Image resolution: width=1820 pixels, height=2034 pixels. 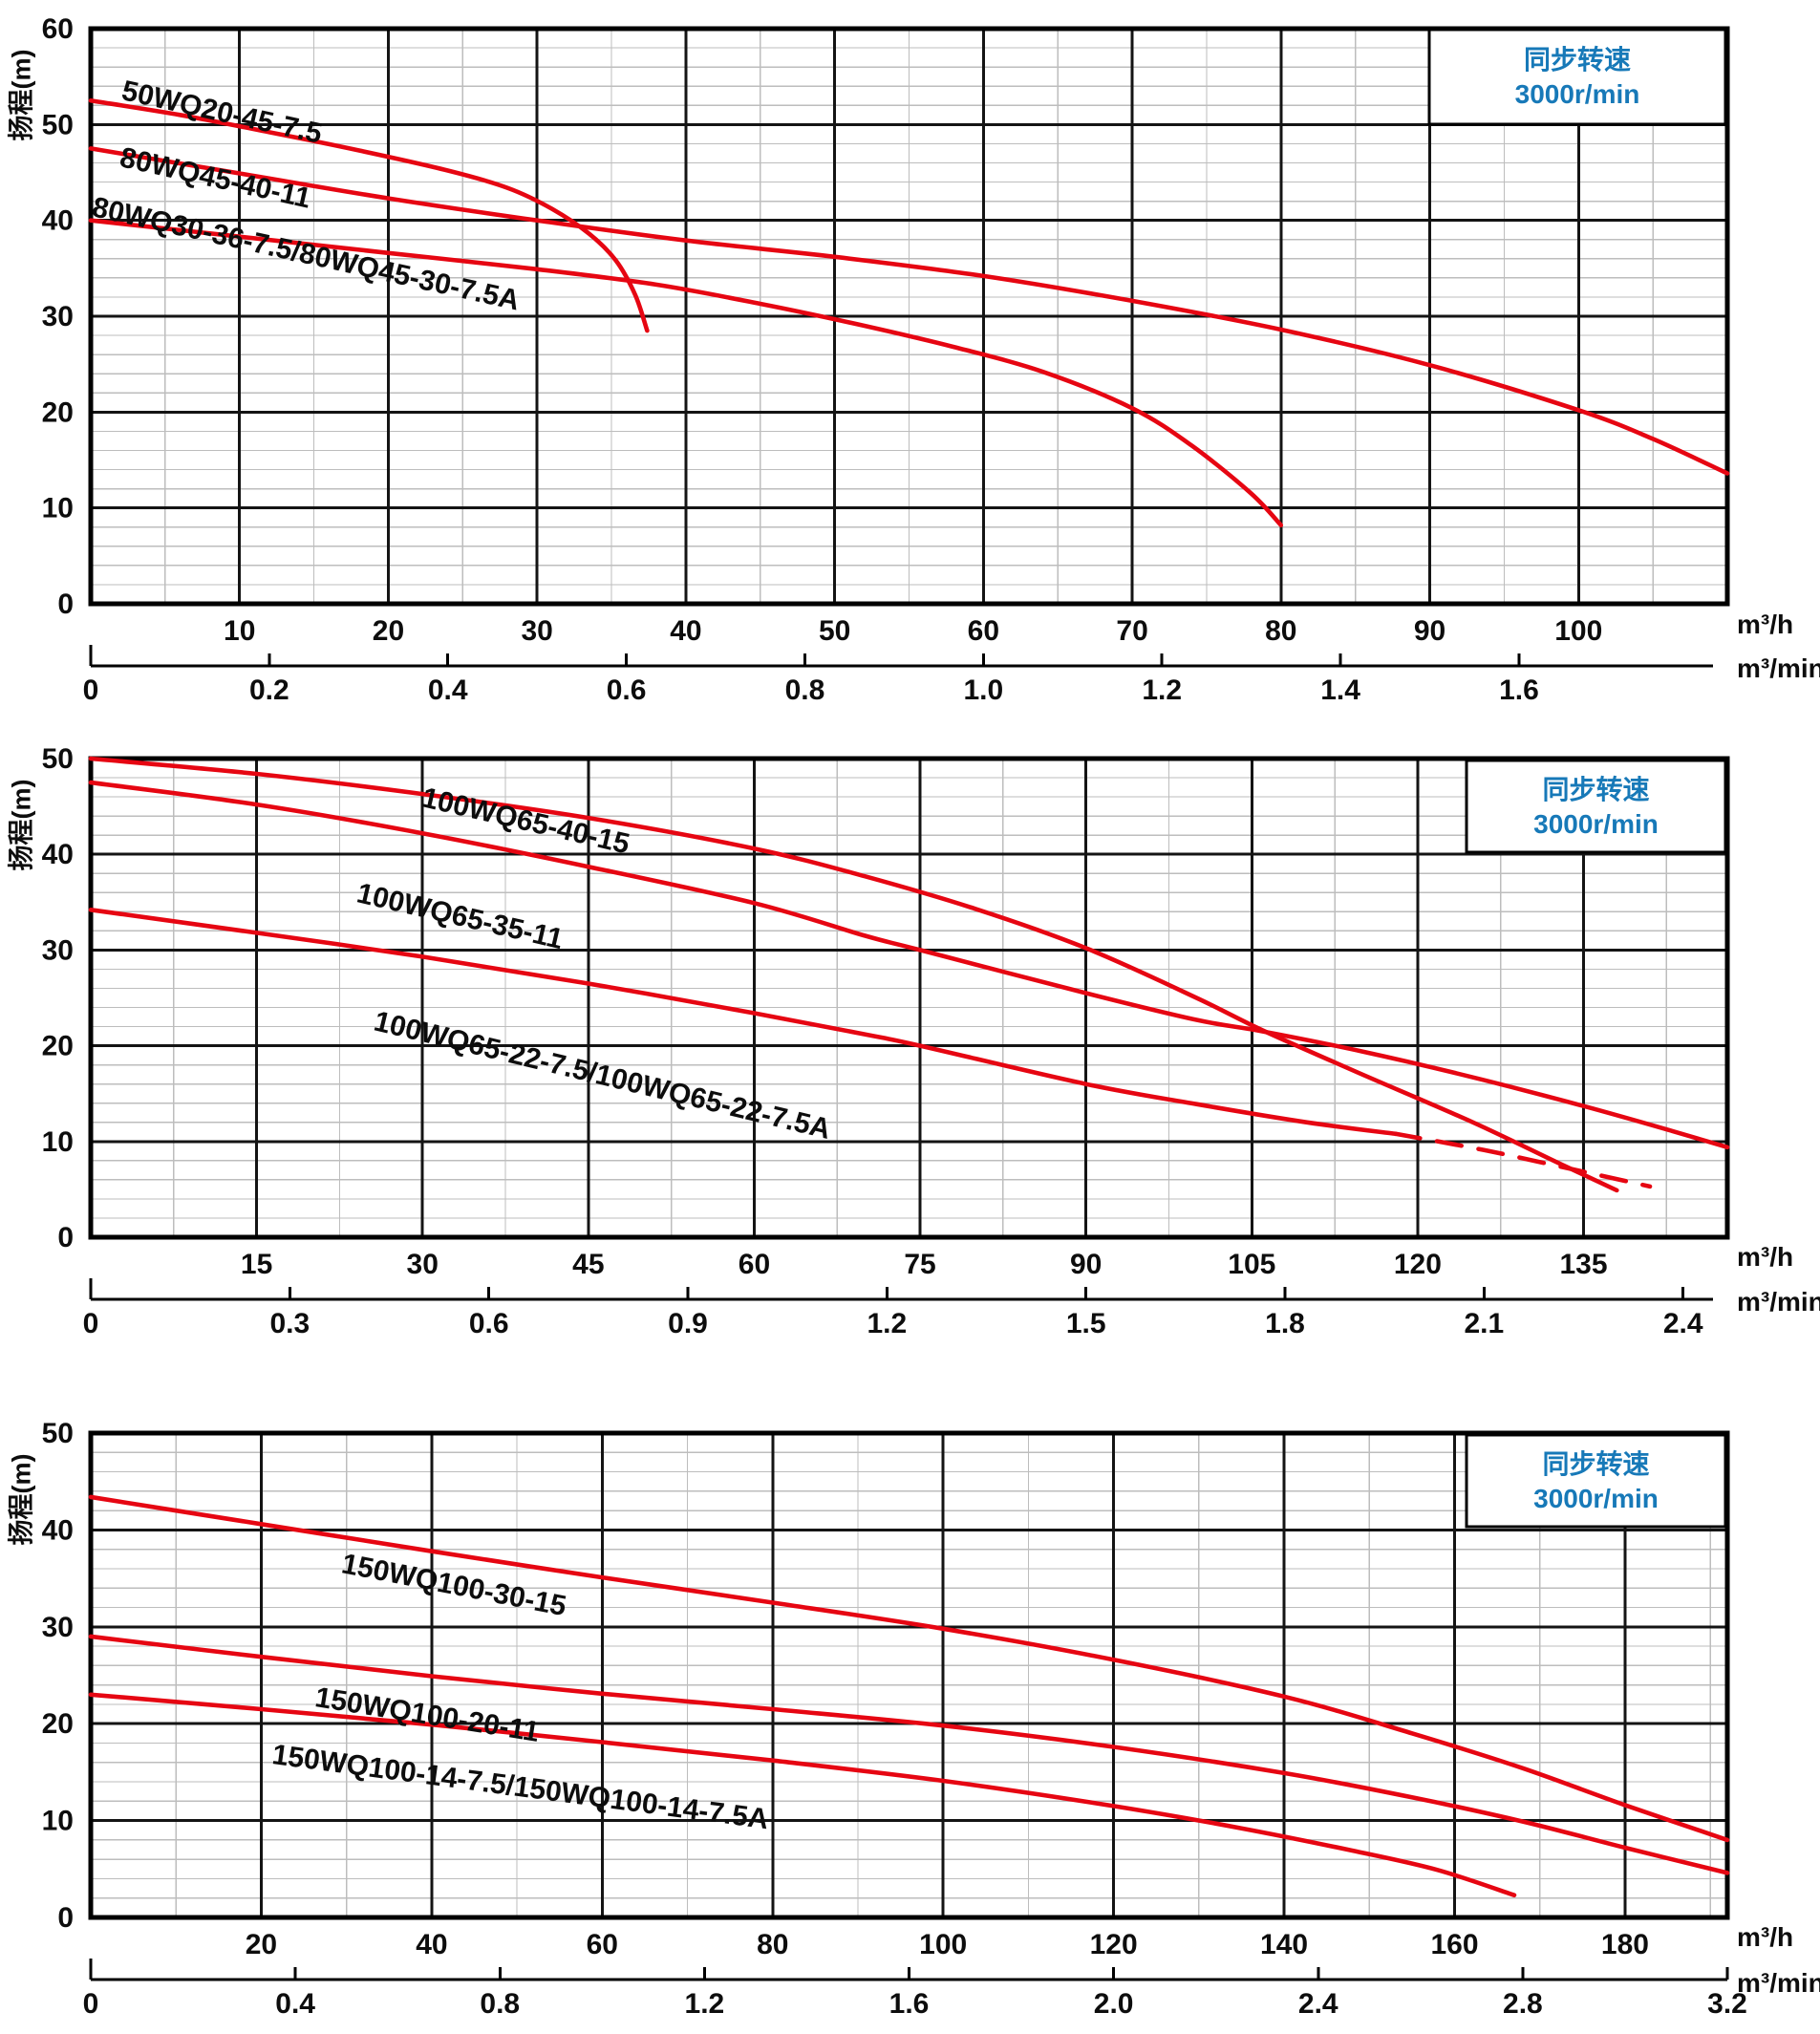 I want to click on pump-curve-dashed-tail, so click(x=1523, y=1160).